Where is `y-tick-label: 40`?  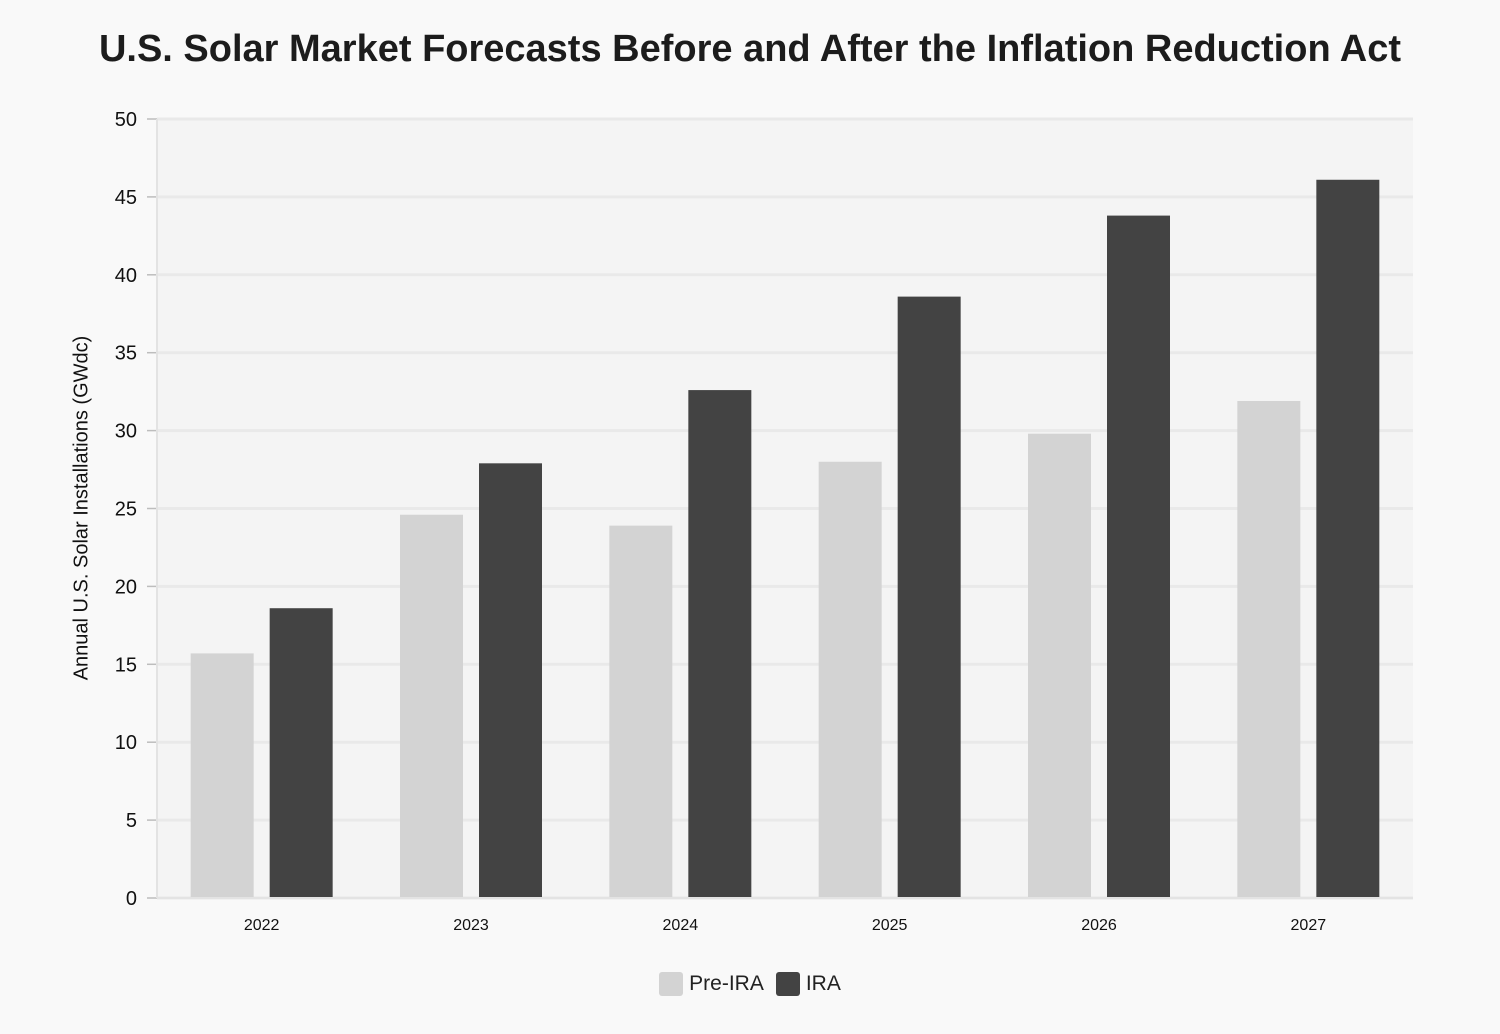
y-tick-label: 40 is located at coordinates (126, 276).